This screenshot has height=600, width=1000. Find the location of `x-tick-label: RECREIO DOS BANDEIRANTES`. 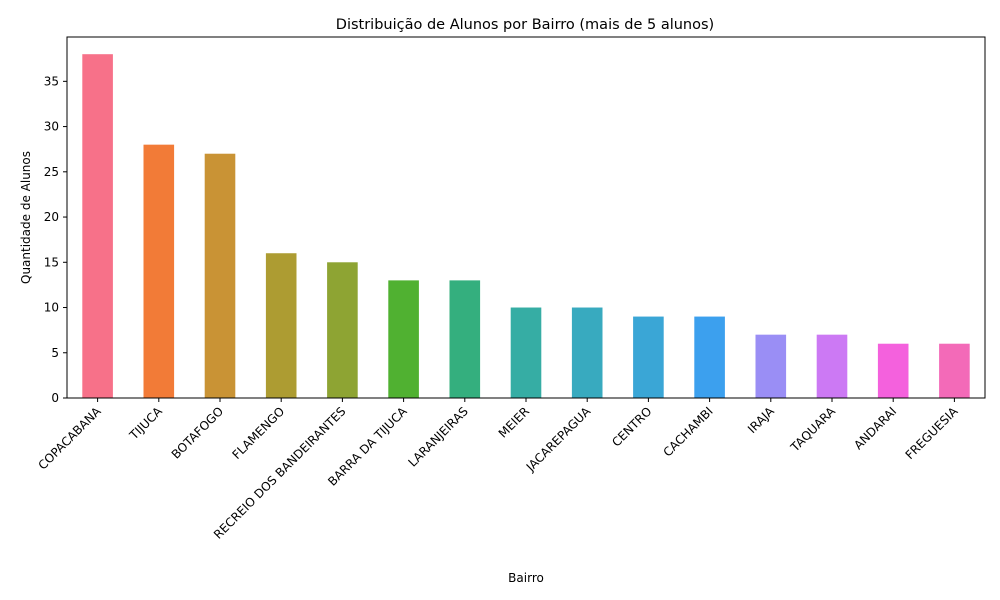

x-tick-label: RECREIO DOS BANDEIRANTES is located at coordinates (280, 473).